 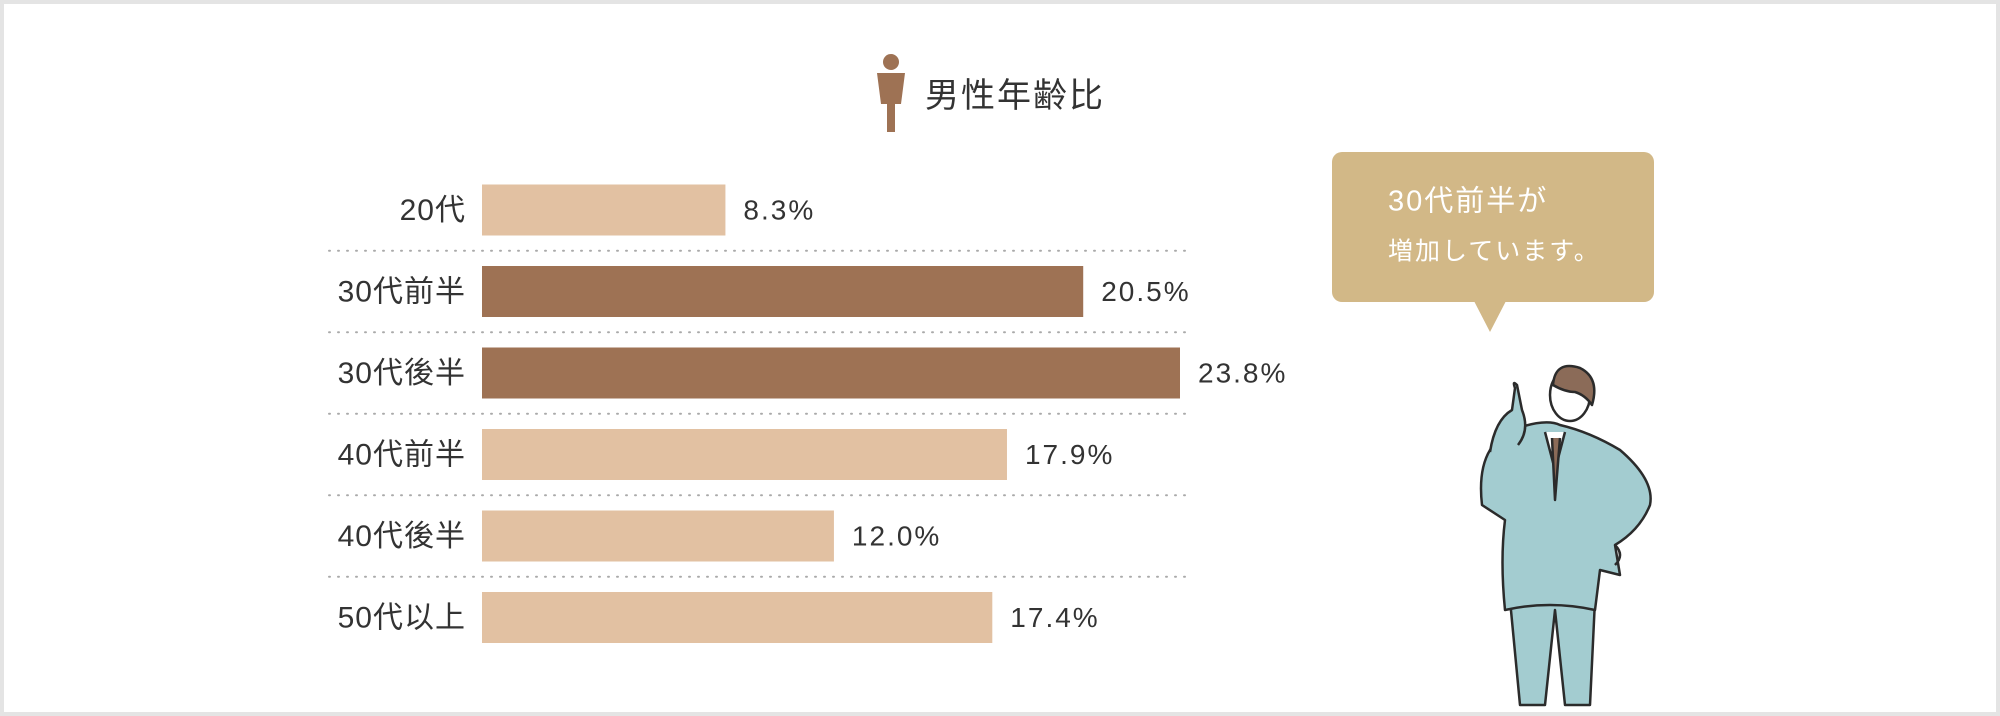 I want to click on category-label: 40代前半, so click(x=402, y=454).